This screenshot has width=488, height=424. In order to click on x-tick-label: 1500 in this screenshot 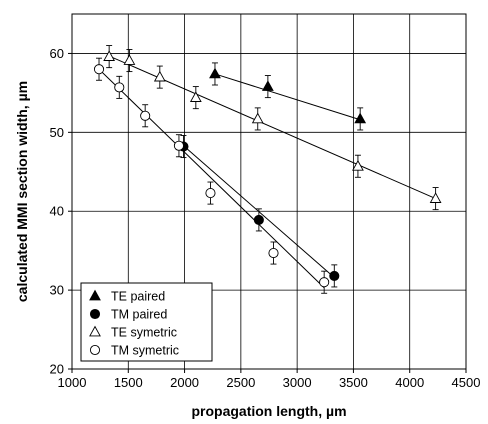, I will do `click(128, 382)`.